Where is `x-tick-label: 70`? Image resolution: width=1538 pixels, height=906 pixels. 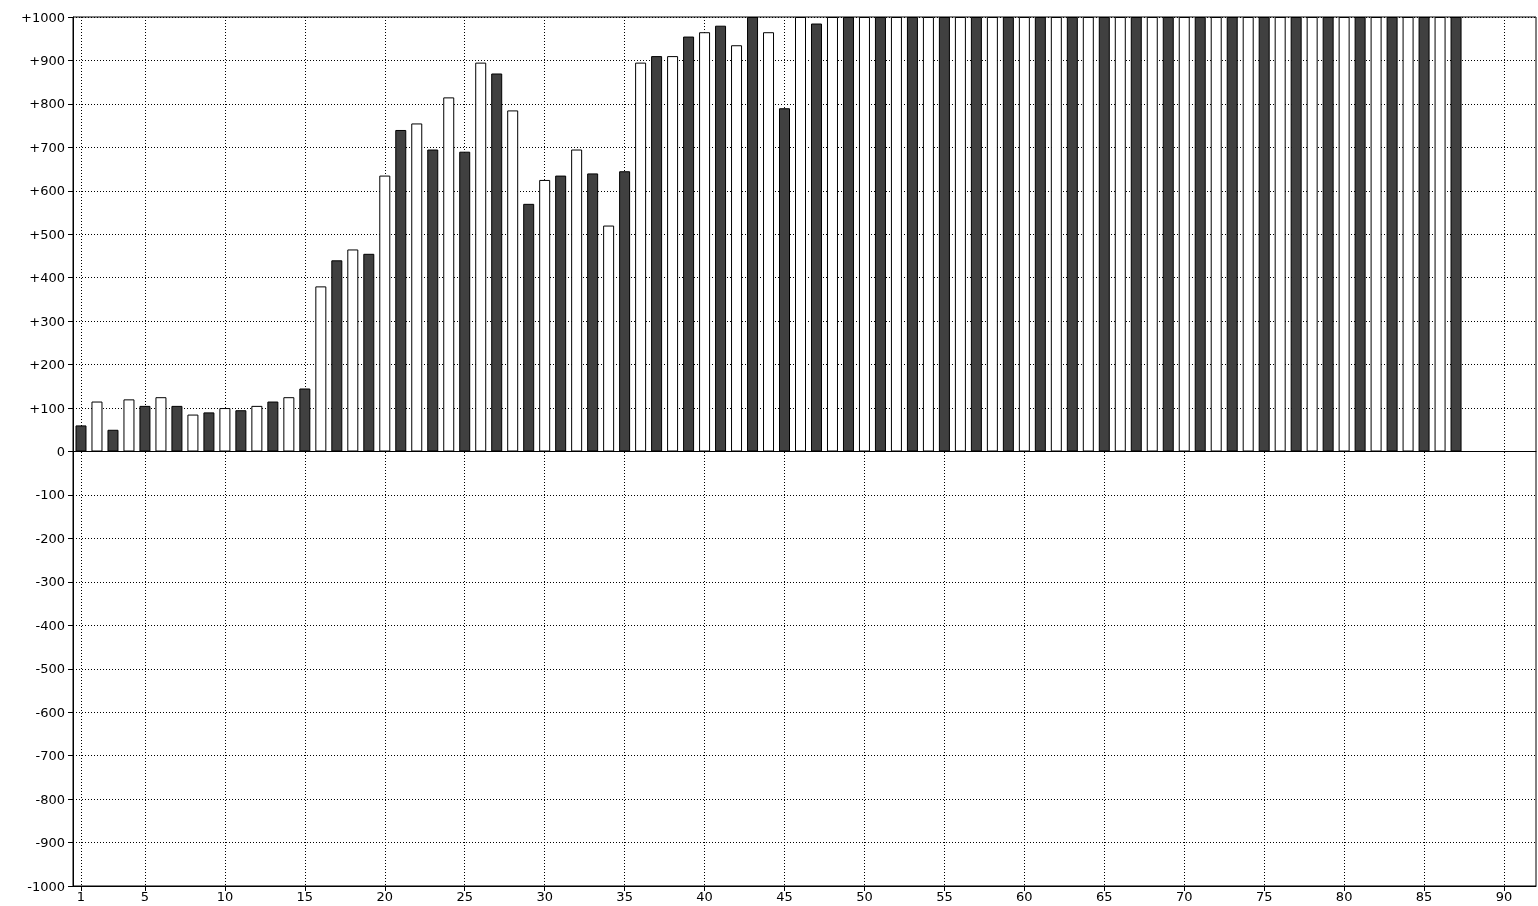
x-tick-label: 70 is located at coordinates (1184, 896).